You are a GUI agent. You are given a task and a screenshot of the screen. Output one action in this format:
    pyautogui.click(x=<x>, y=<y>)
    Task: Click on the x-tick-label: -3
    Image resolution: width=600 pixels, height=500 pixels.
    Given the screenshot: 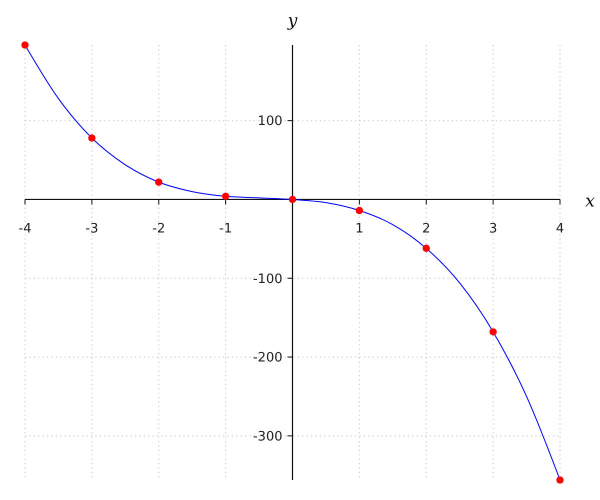 What is the action you would take?
    pyautogui.click(x=91, y=228)
    